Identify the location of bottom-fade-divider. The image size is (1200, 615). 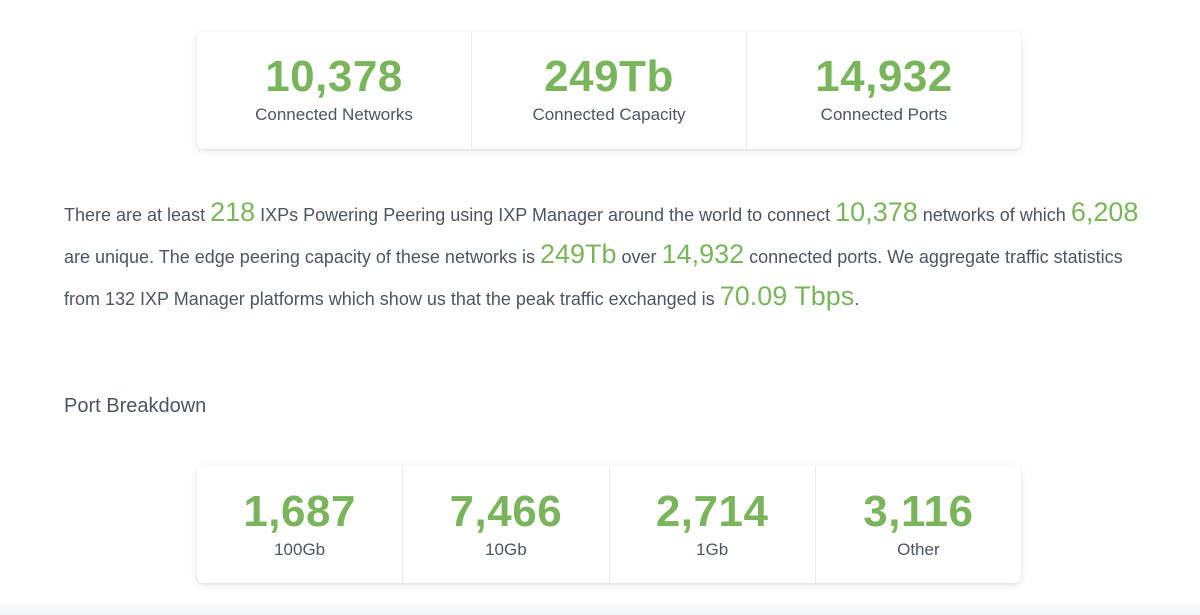
(600, 607).